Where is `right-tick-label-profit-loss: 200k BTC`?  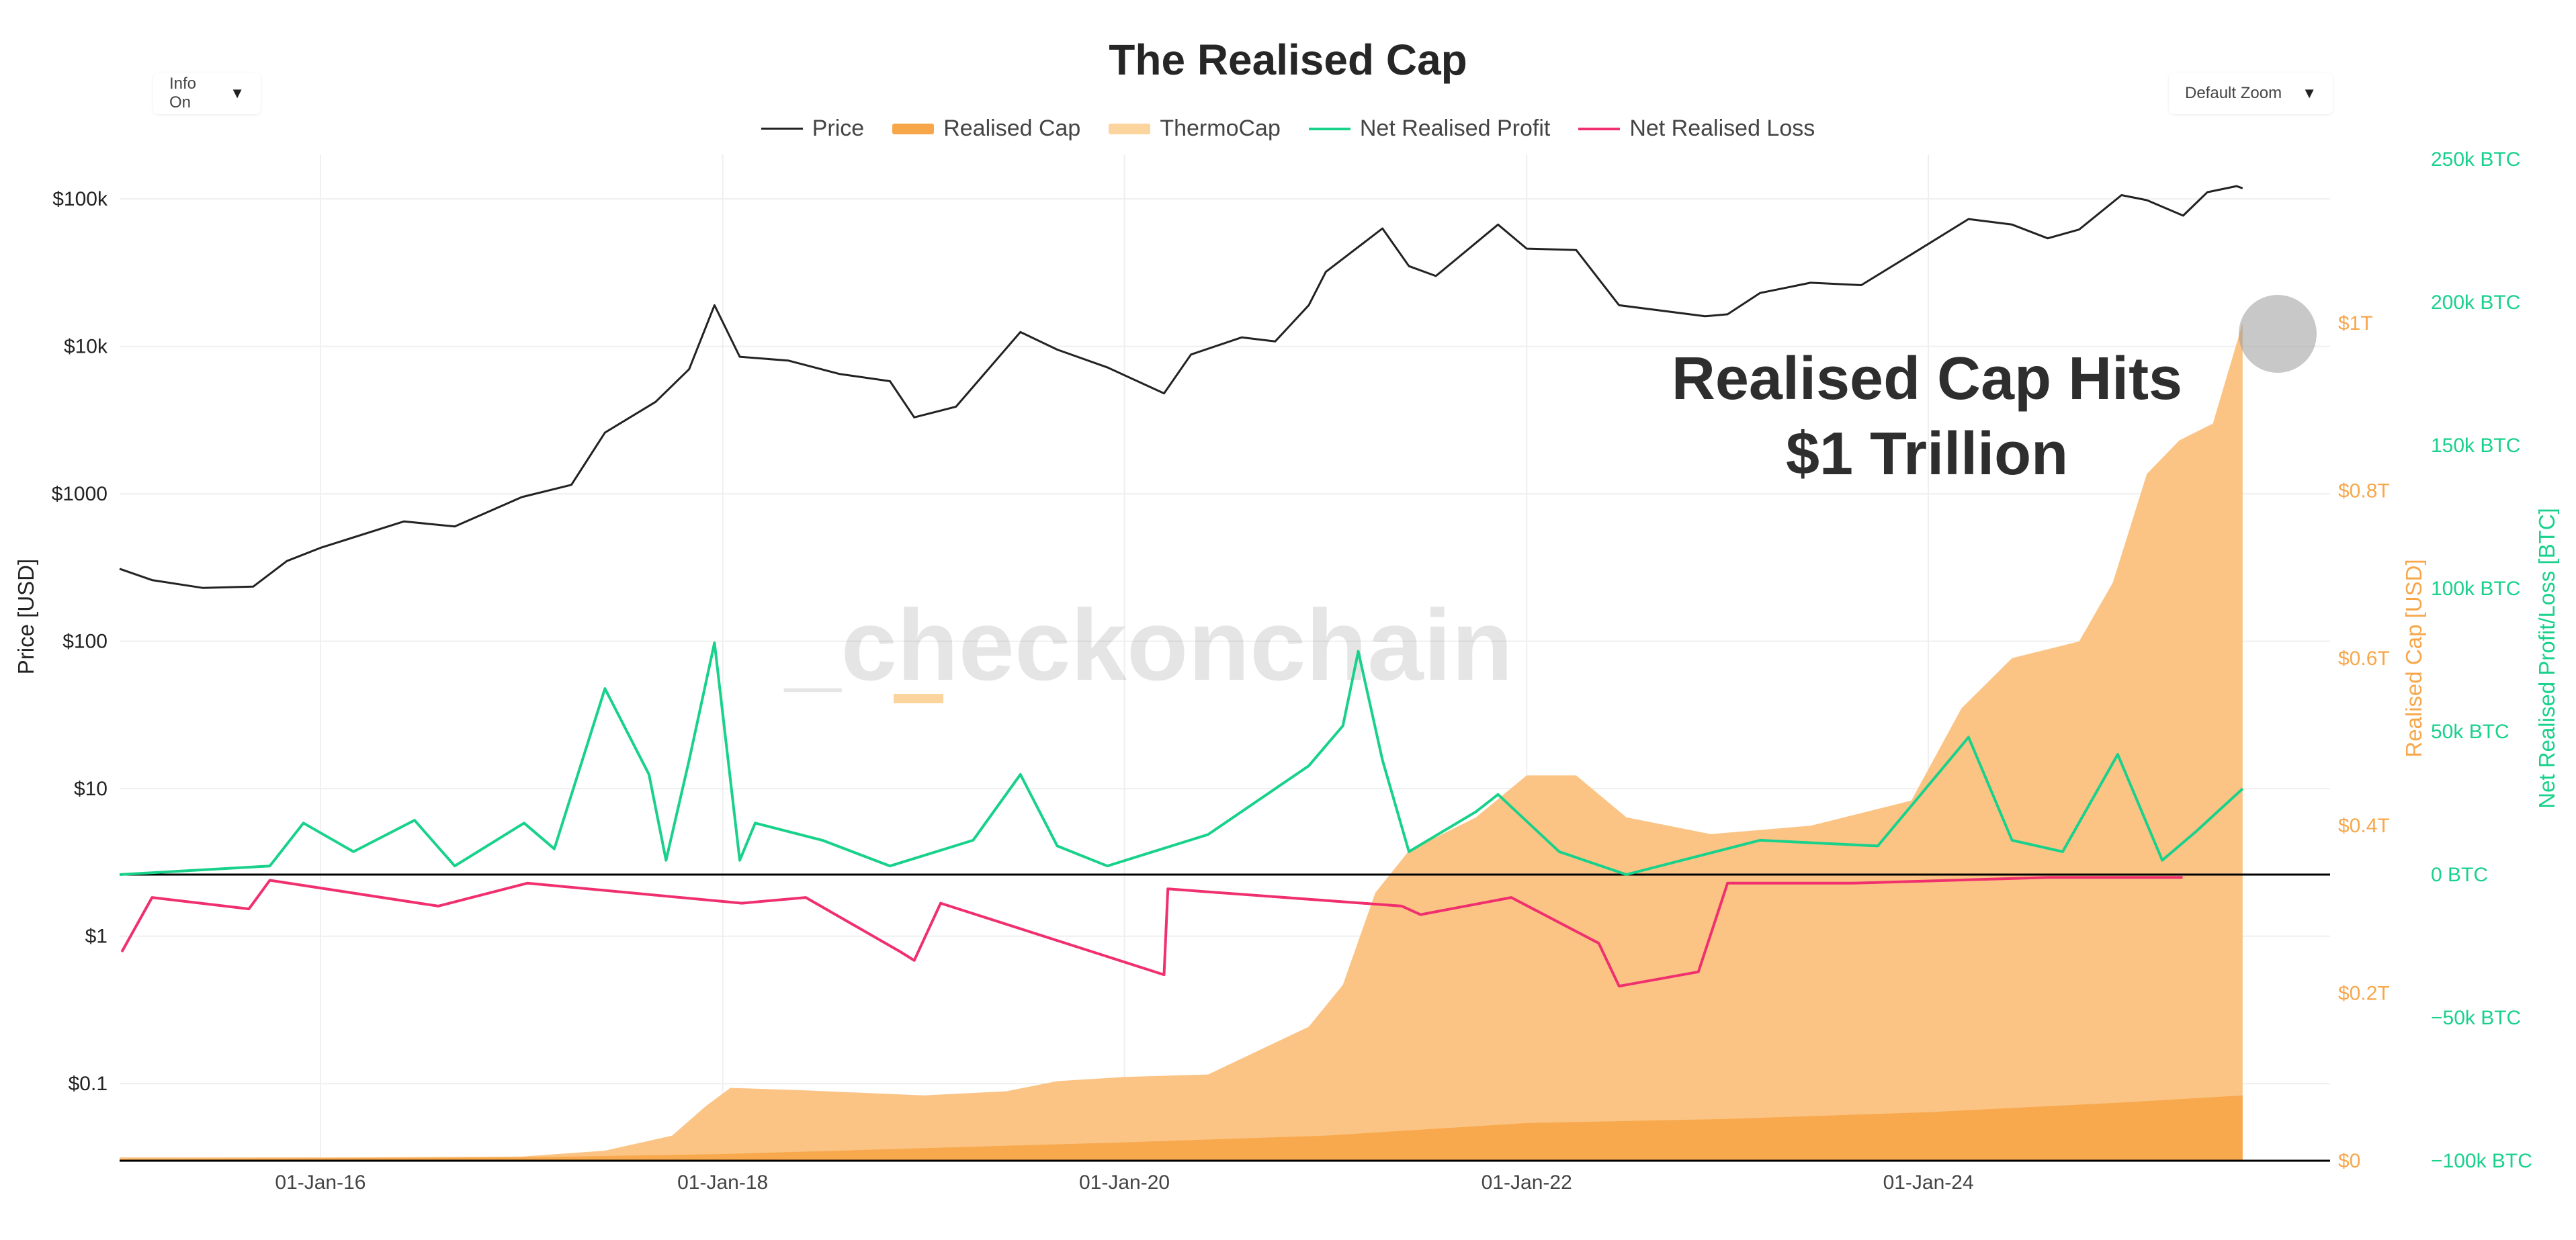 right-tick-label-profit-loss: 200k BTC is located at coordinates (2475, 303).